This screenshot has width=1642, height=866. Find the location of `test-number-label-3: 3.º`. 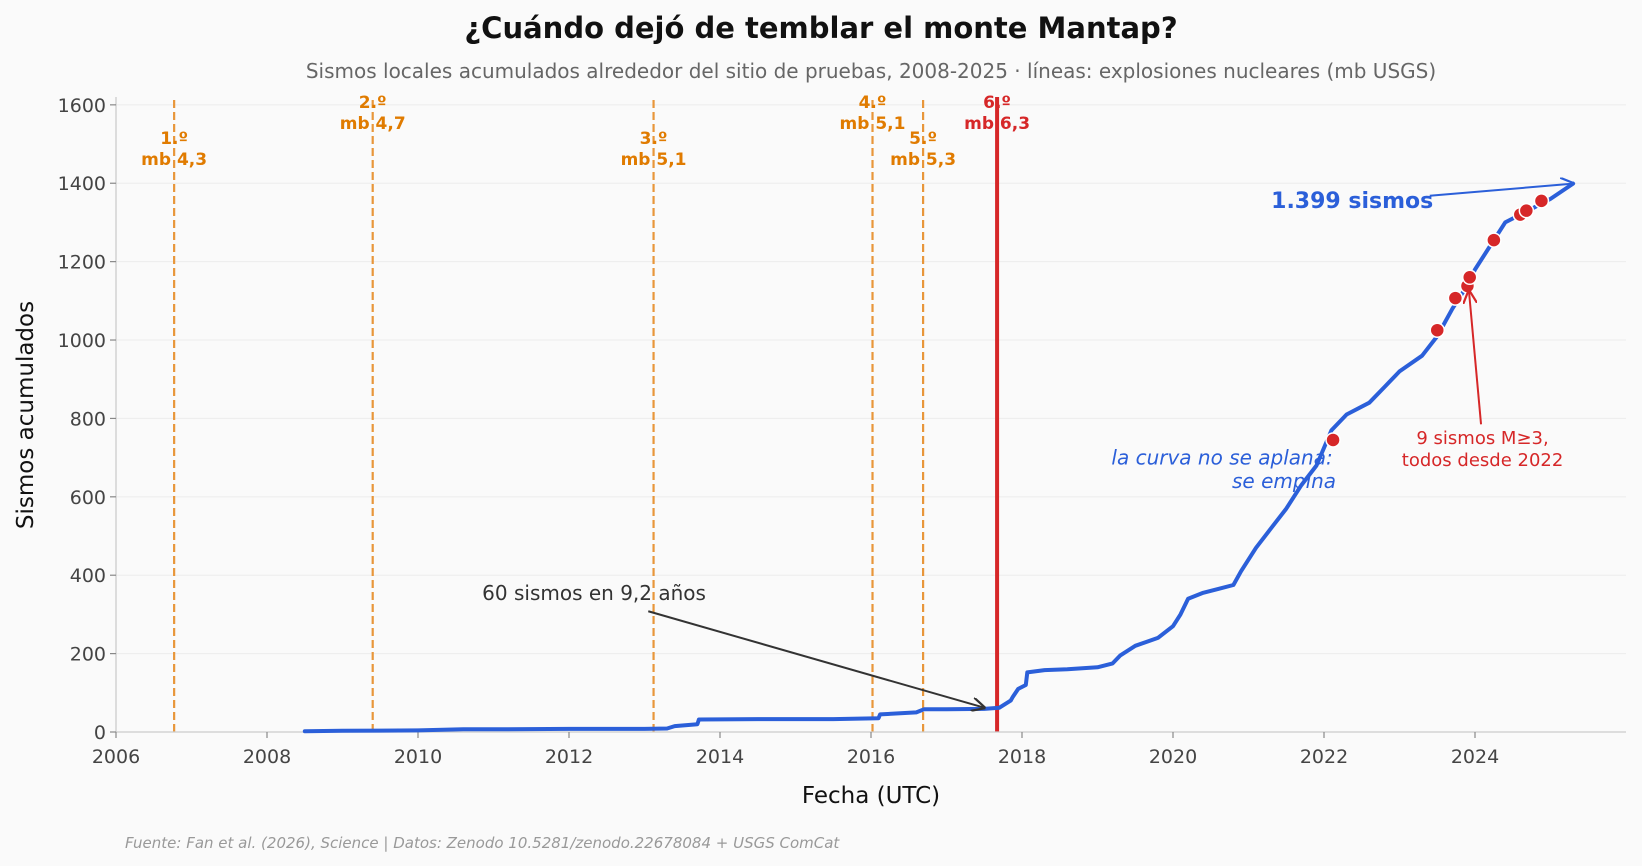

test-number-label-3: 3.º is located at coordinates (654, 139).